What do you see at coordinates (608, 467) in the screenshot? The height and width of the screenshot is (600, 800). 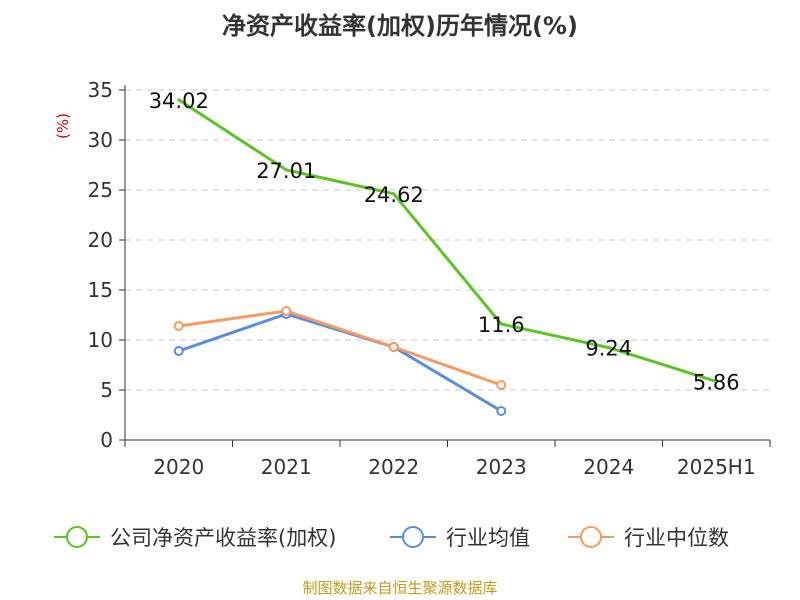 I see `x-tick-label-2024: 2024` at bounding box center [608, 467].